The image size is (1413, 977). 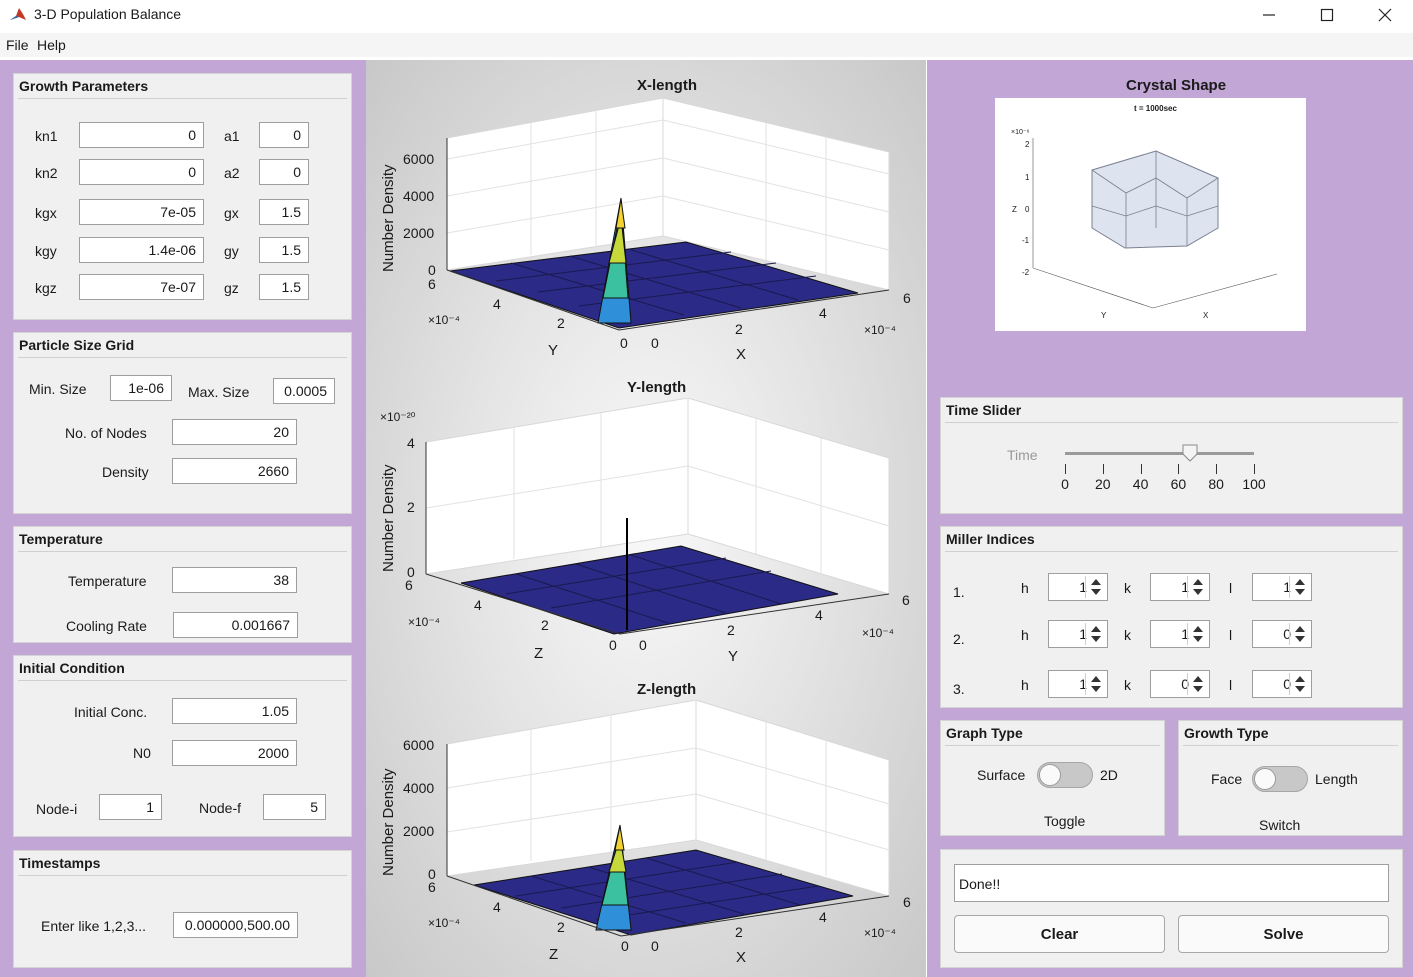 I want to click on kn1-label: kn1, so click(x=46, y=136).